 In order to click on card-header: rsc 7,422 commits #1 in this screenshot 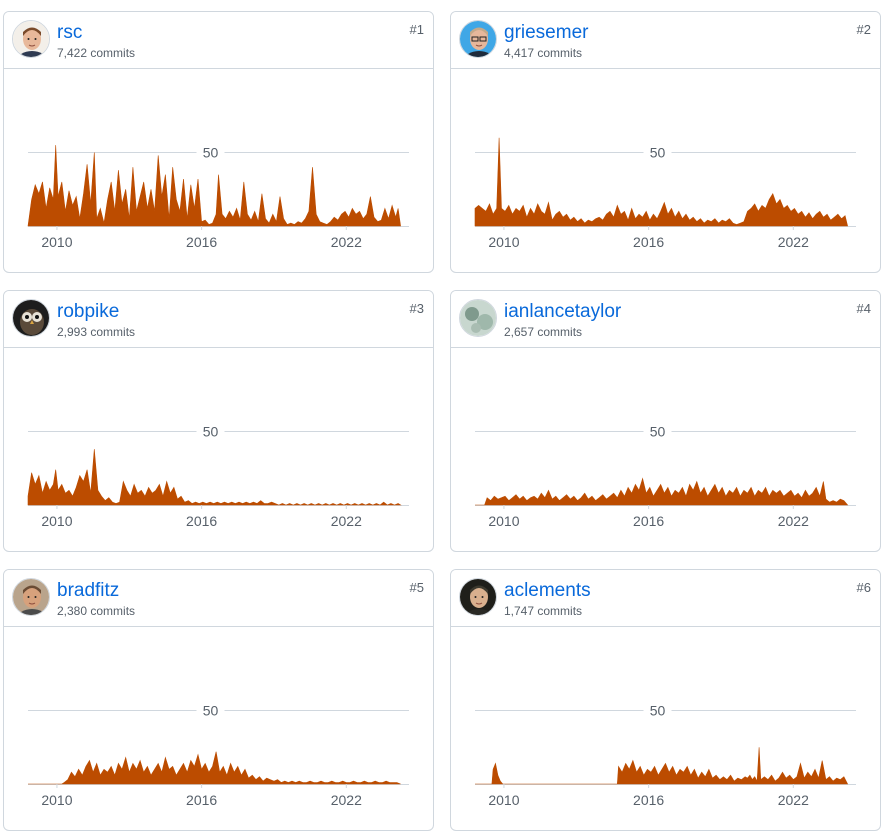, I will do `click(218, 40)`.